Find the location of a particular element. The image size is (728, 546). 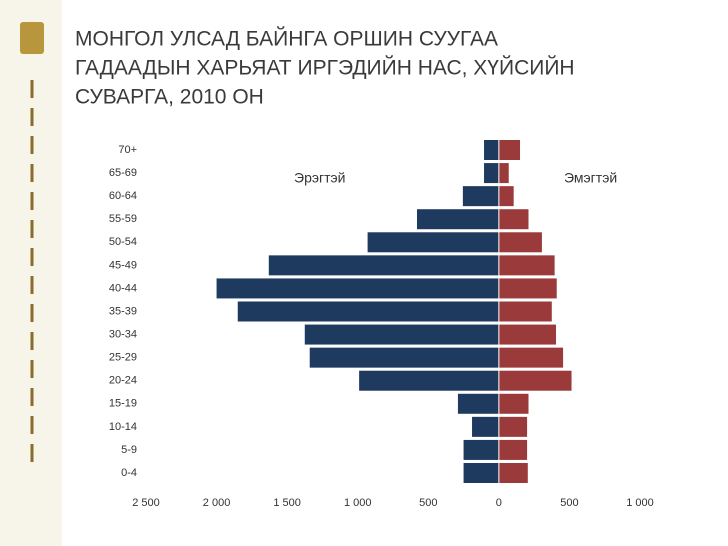

y-tick-label: 35-39 is located at coordinates (123, 311).